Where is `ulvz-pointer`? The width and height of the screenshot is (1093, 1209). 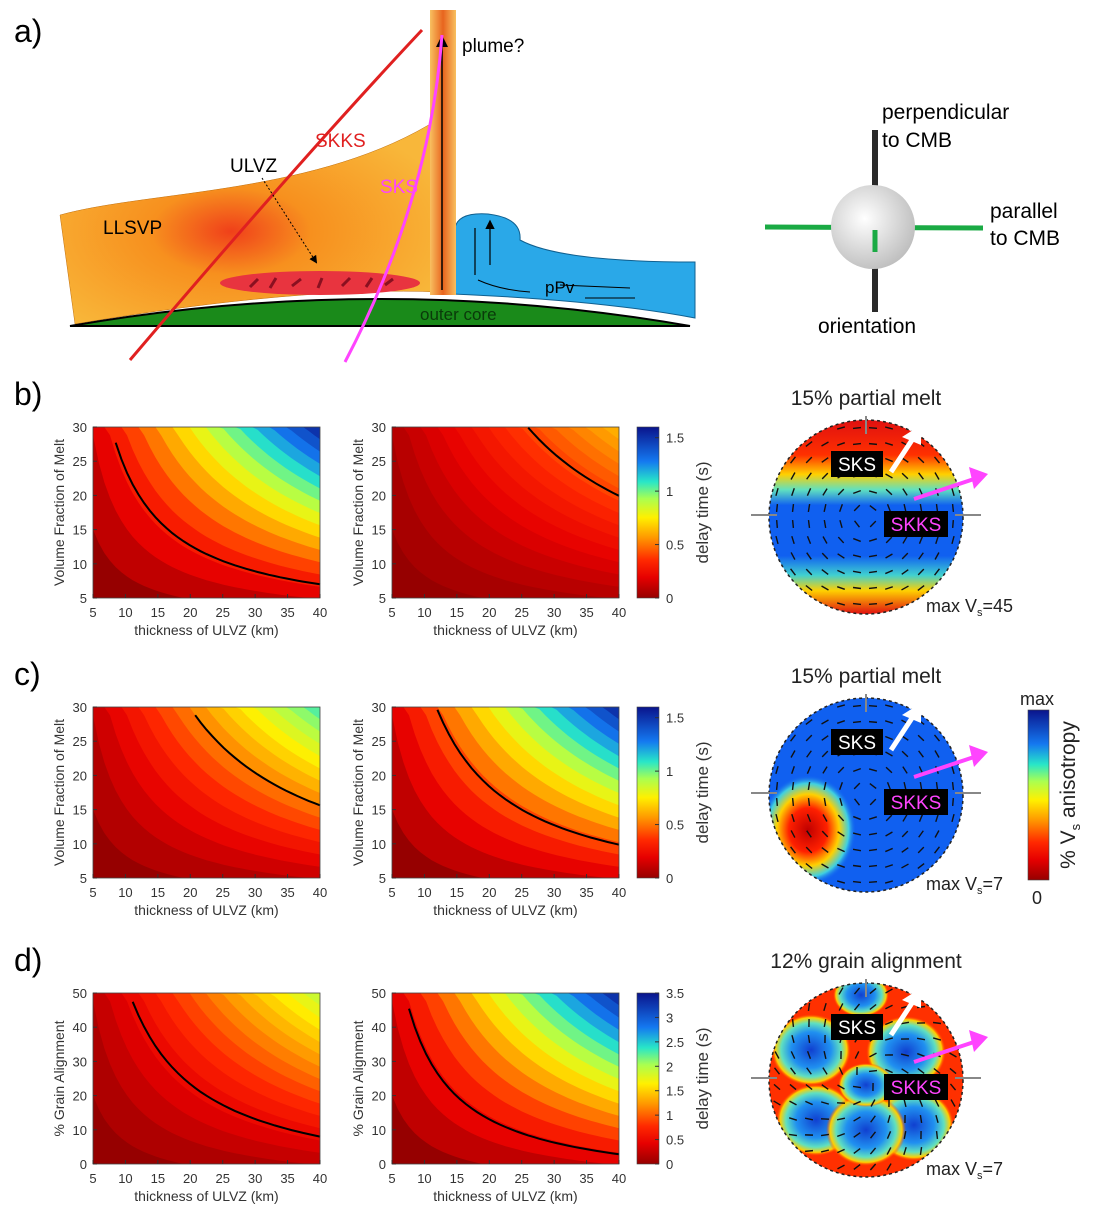
ulvz-pointer is located at coordinates (289, 220).